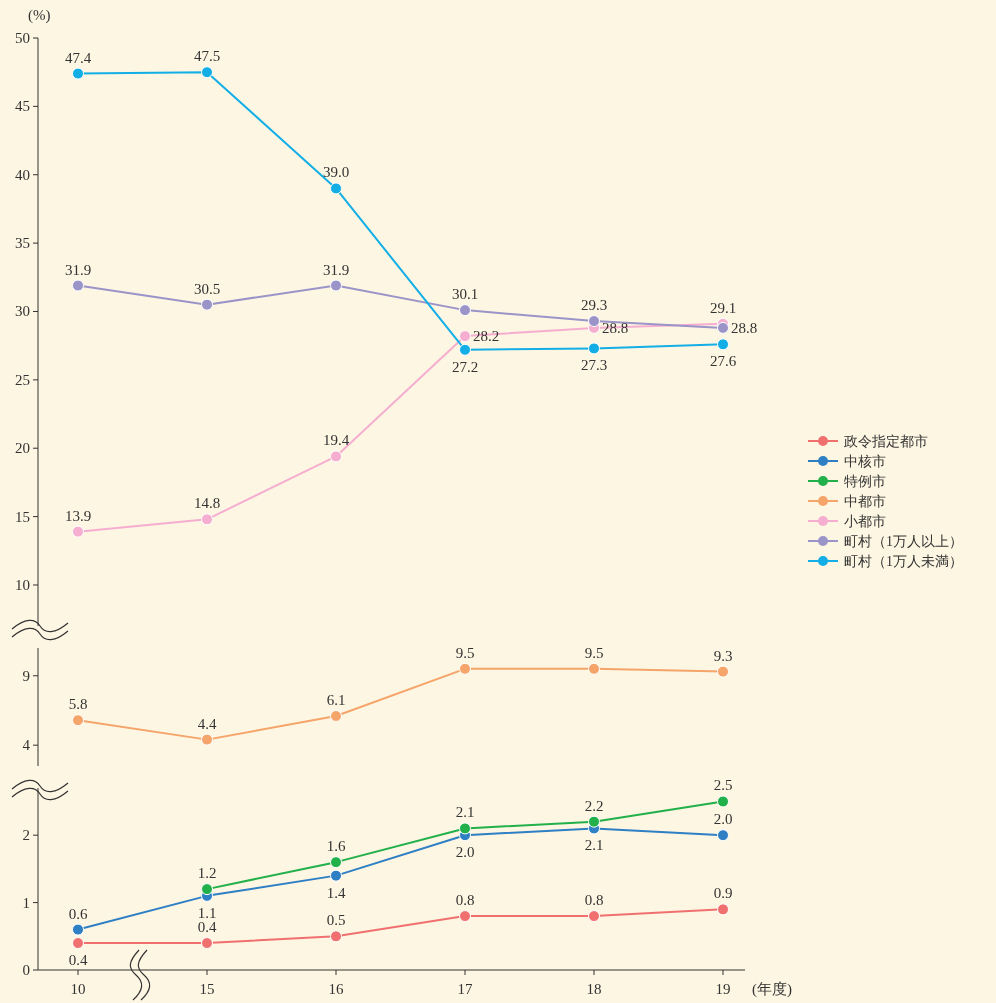 This screenshot has width=996, height=1003. What do you see at coordinates (78, 704) in the screenshot?
I see `data-label: 5.8` at bounding box center [78, 704].